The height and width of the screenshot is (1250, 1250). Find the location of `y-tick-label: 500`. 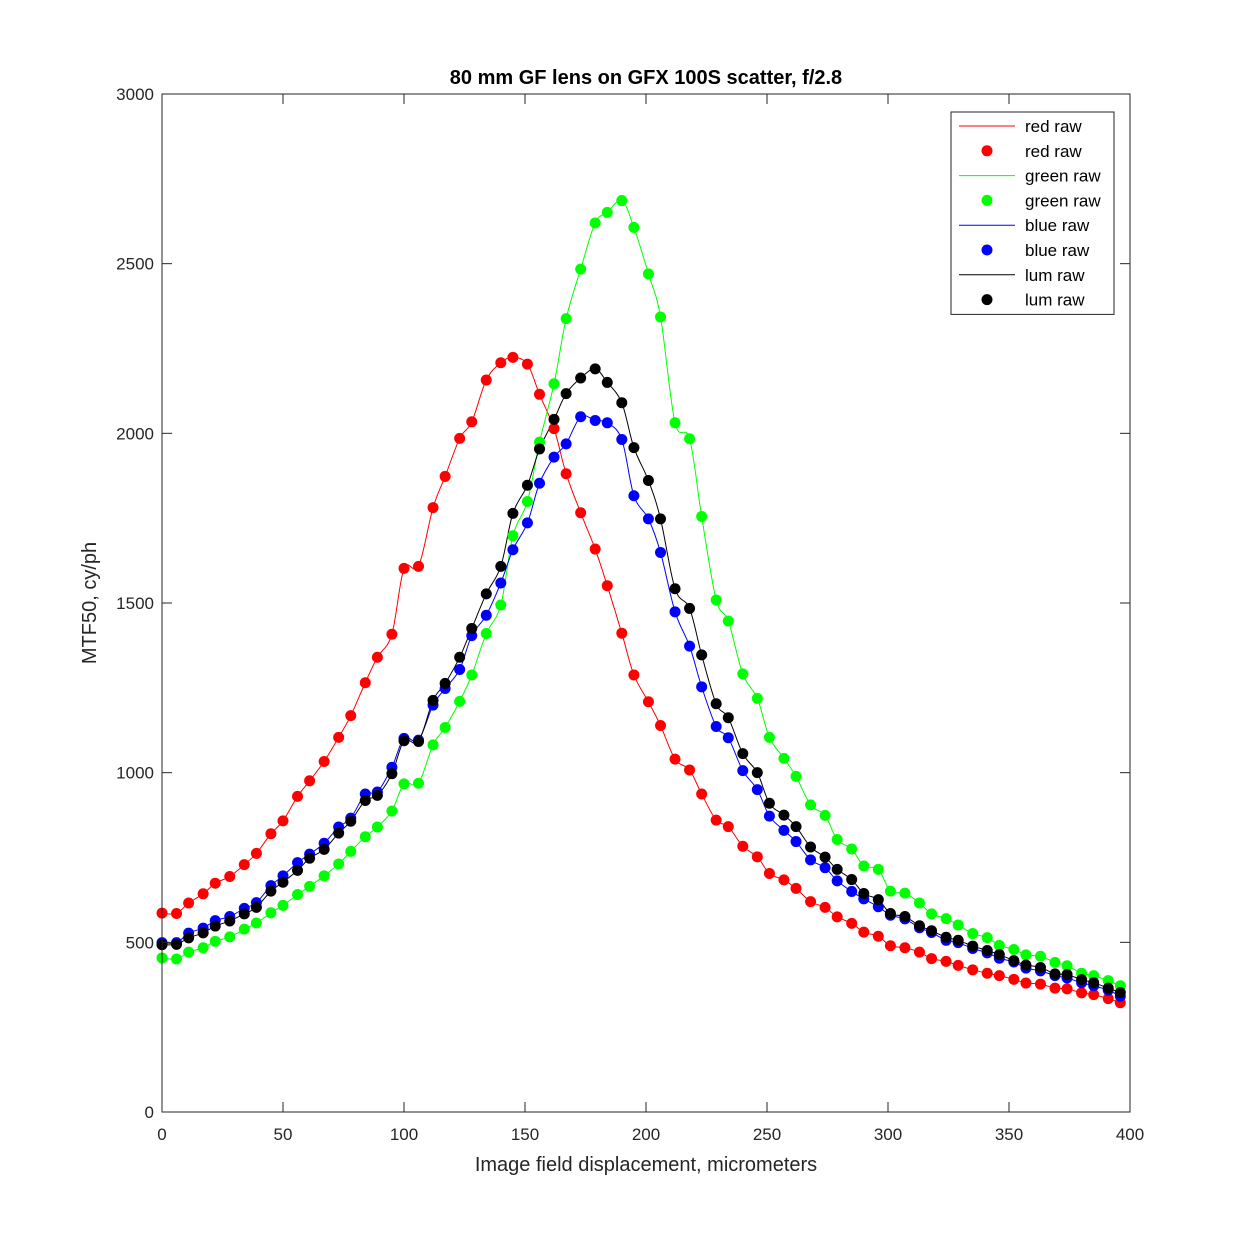

y-tick-label: 500 is located at coordinates (140, 942).